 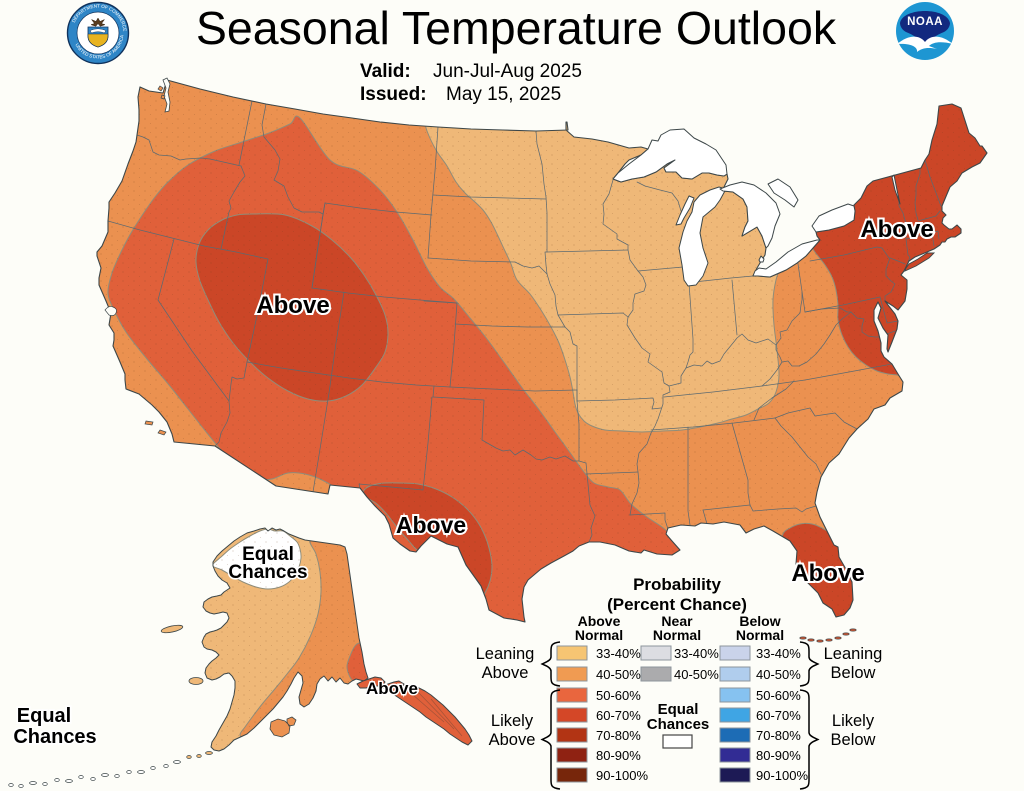 What do you see at coordinates (599, 635) in the screenshot?
I see `legend-col-above-line2: Normal` at bounding box center [599, 635].